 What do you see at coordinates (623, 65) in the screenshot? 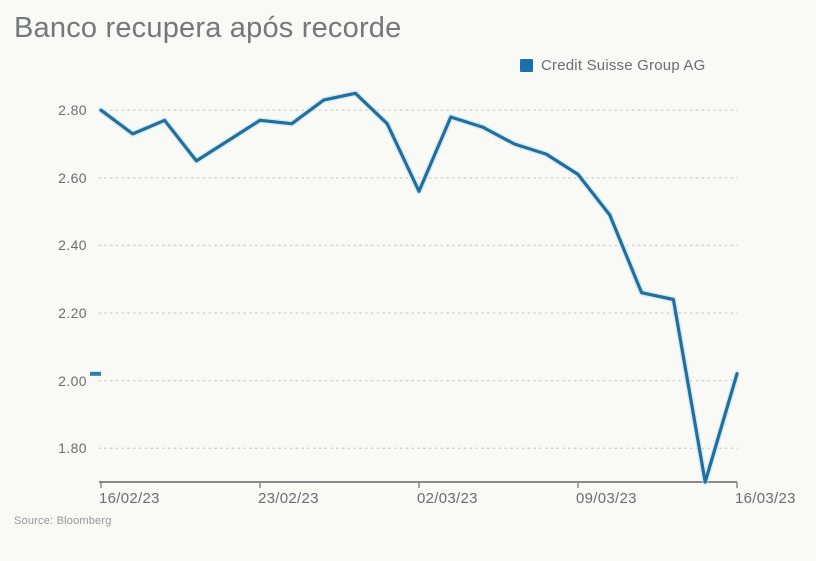
I see `legend-series-label: Credit Suisse Group AG` at bounding box center [623, 65].